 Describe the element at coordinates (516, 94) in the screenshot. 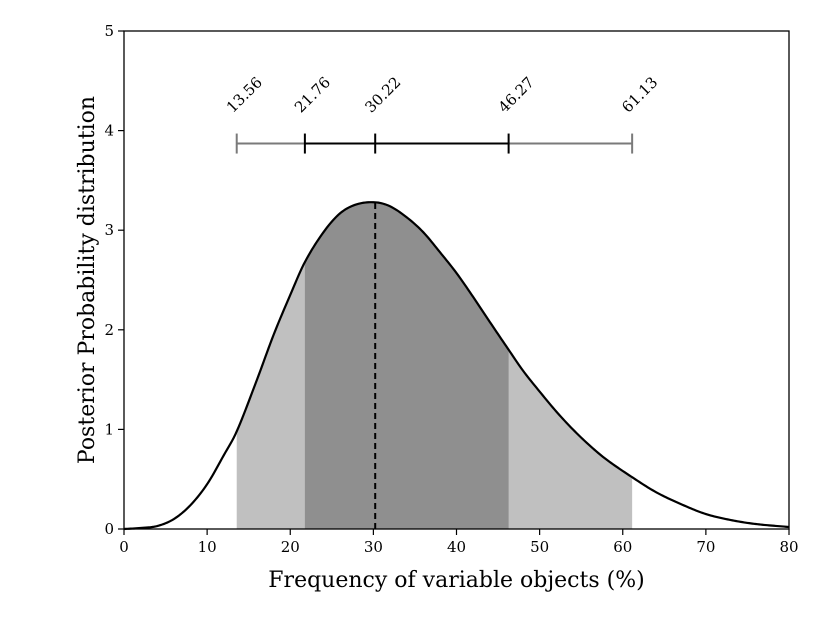

I see `error-bar-label: 46.27` at that location.